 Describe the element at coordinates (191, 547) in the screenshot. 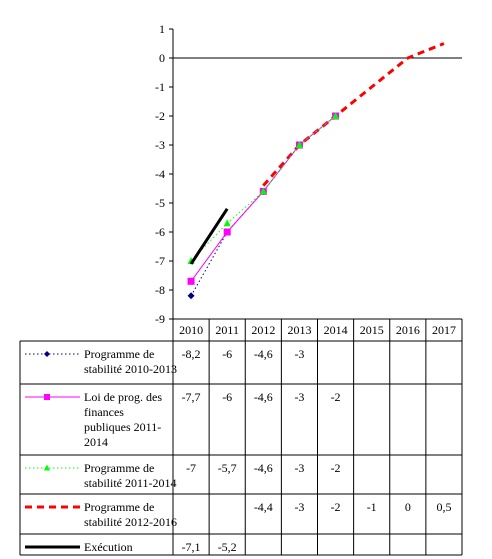

I see `data-label: -7,1` at that location.